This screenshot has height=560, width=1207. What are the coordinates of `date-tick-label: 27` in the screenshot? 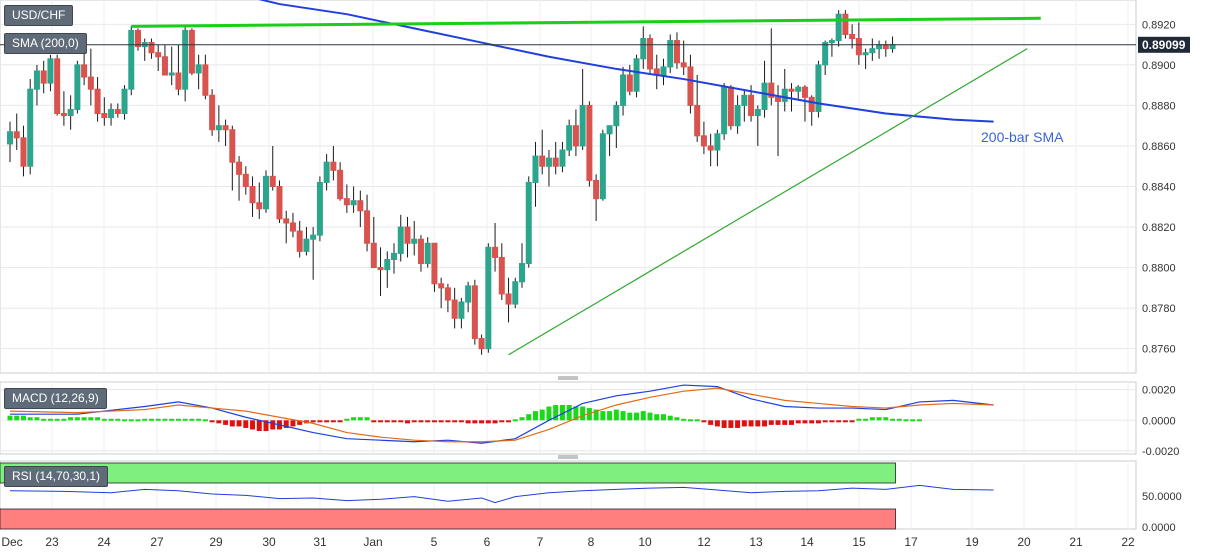 It's located at (157, 542).